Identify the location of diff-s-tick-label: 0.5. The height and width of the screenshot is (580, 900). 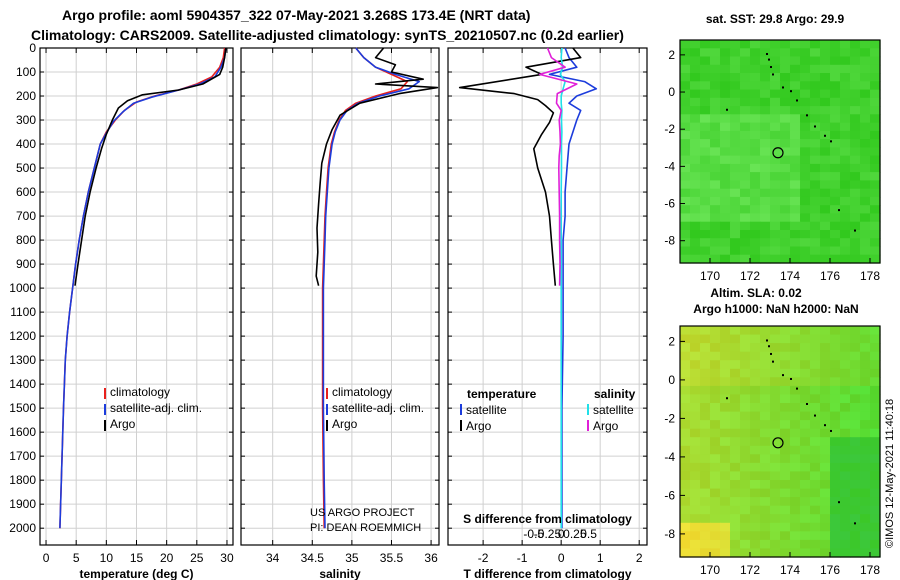
(588, 534).